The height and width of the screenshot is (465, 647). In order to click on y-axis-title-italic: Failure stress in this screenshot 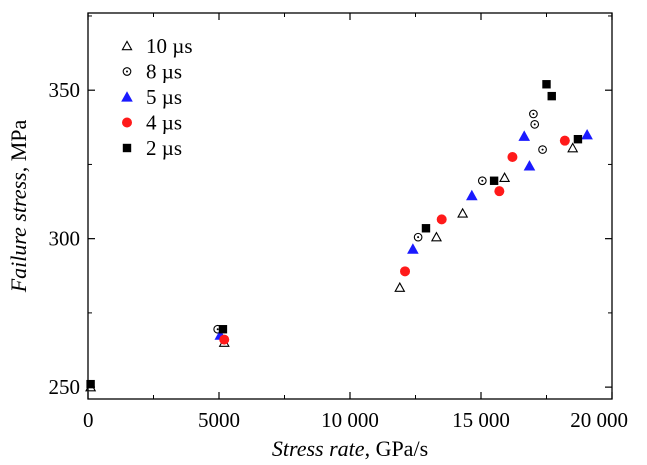, I will do `click(18, 232)`.